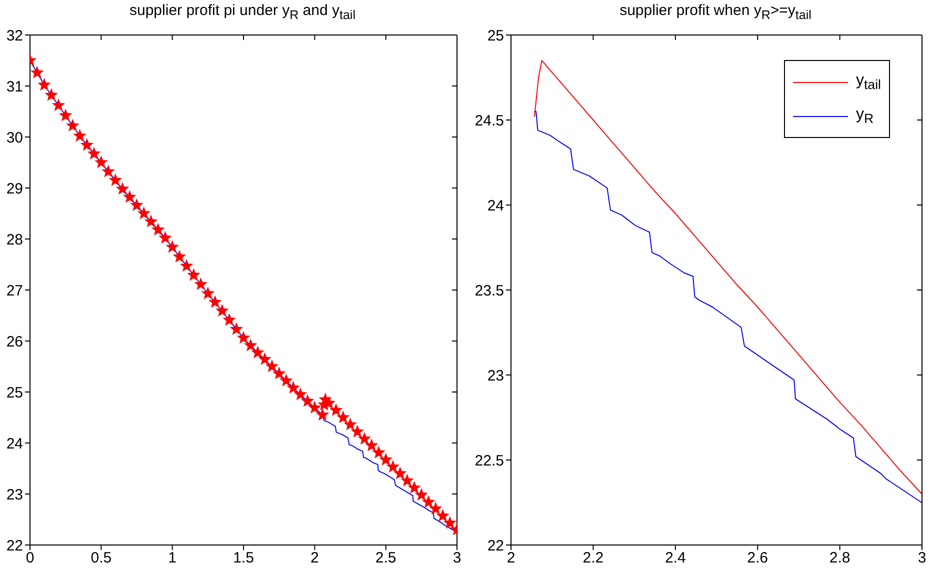 The width and height of the screenshot is (930, 573). I want to click on y-tick-label: 32, so click(14, 35).